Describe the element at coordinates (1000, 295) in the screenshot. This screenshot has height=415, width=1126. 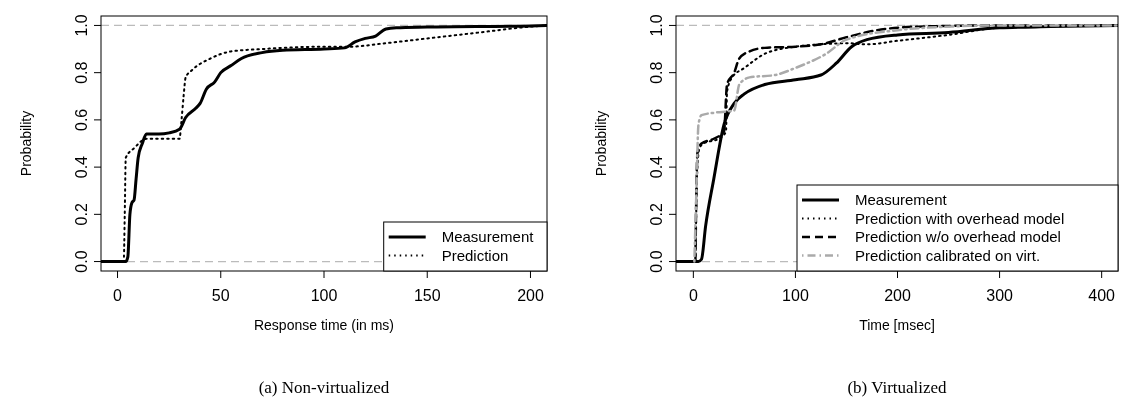
I see `x-tick-label: 300` at that location.